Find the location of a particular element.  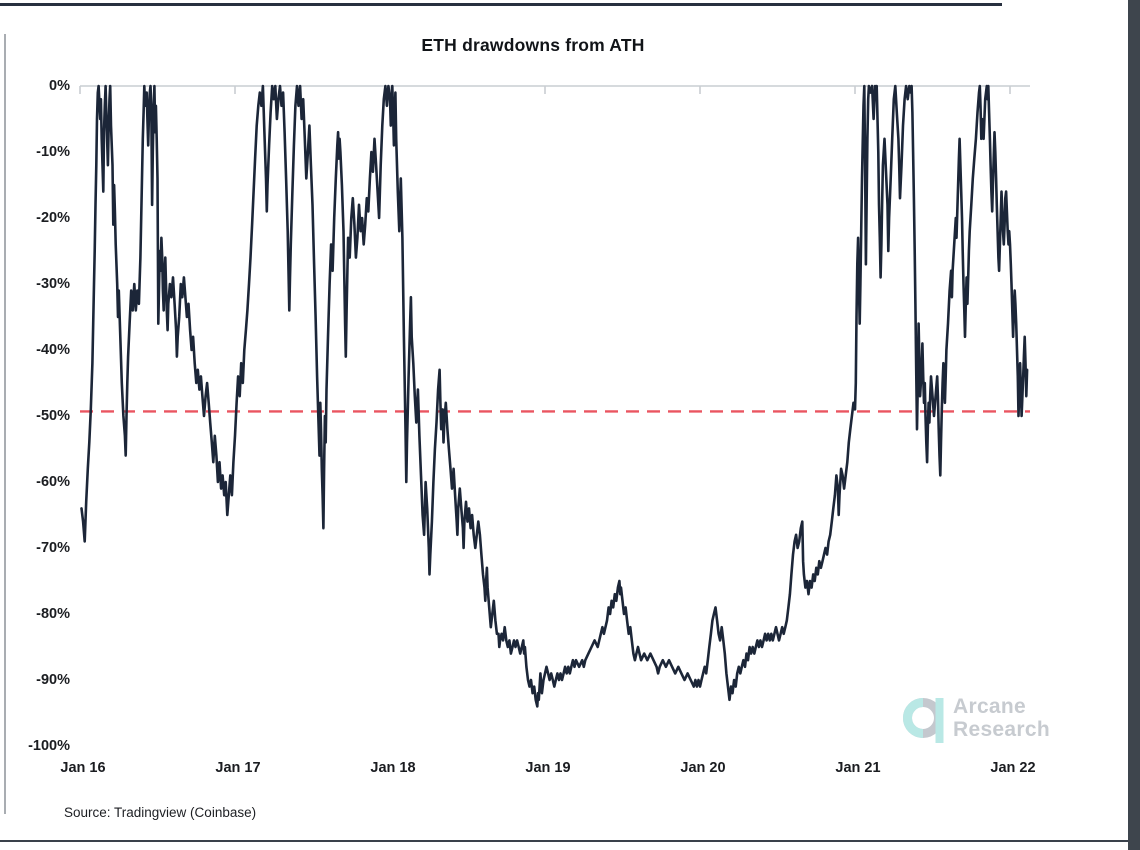

page-left-border is located at coordinates (5, 424).